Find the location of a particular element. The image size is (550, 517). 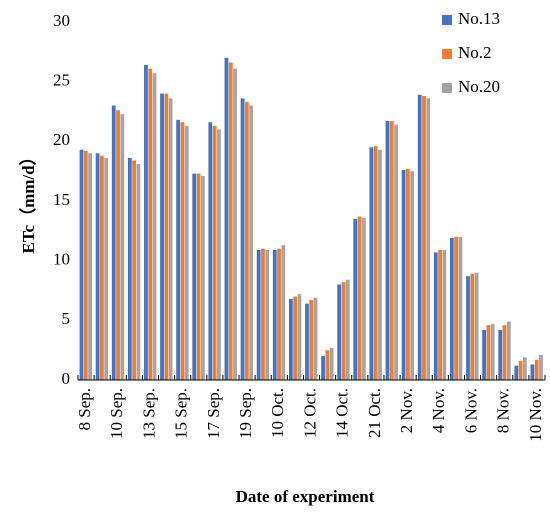

y-axis-label: ETc（mm/d） is located at coordinates (28, 200).